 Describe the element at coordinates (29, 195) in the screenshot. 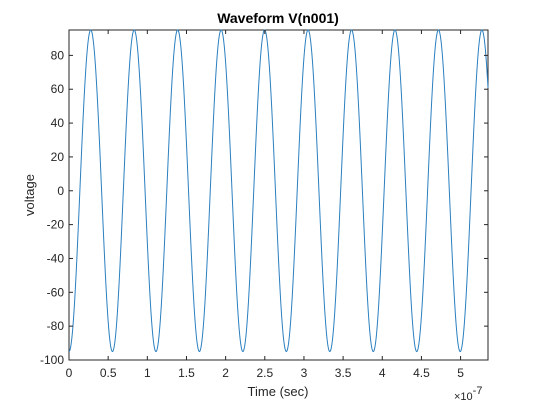

I see `y-axis-label: voltage` at that location.